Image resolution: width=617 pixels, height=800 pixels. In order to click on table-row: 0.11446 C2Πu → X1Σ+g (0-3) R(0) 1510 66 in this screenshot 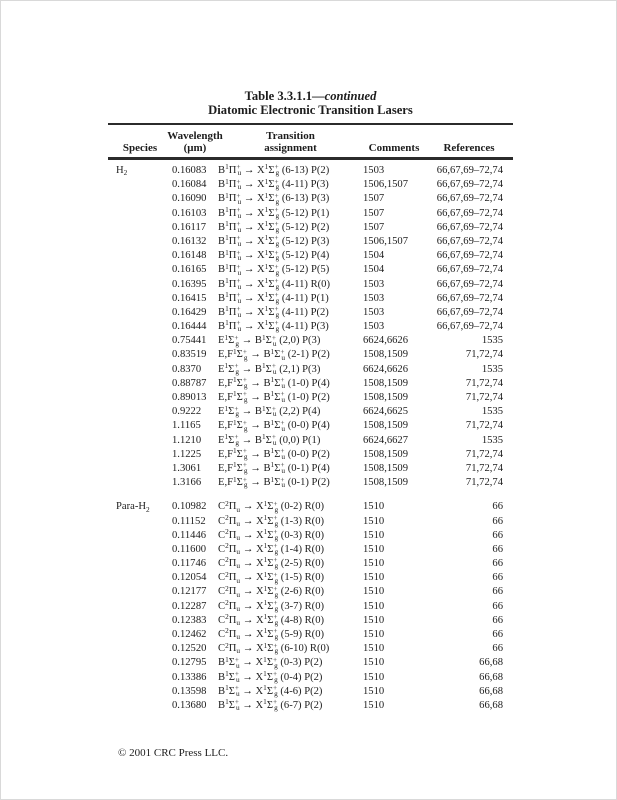, I will do `click(310, 535)`.